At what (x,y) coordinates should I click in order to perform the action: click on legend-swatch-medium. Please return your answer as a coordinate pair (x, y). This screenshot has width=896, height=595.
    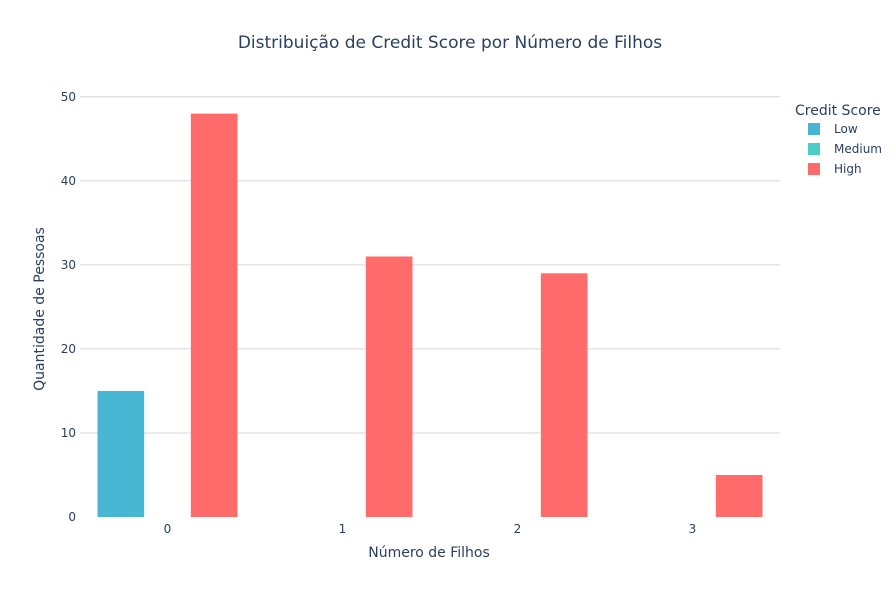
    Looking at the image, I should click on (814, 149).